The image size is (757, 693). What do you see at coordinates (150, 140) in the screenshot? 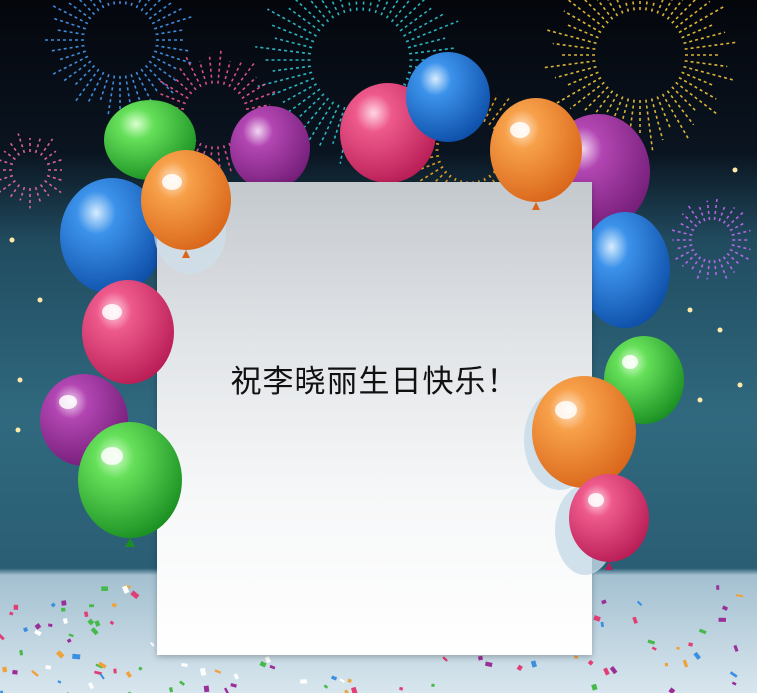
I see `balloon-green-top-left` at bounding box center [150, 140].